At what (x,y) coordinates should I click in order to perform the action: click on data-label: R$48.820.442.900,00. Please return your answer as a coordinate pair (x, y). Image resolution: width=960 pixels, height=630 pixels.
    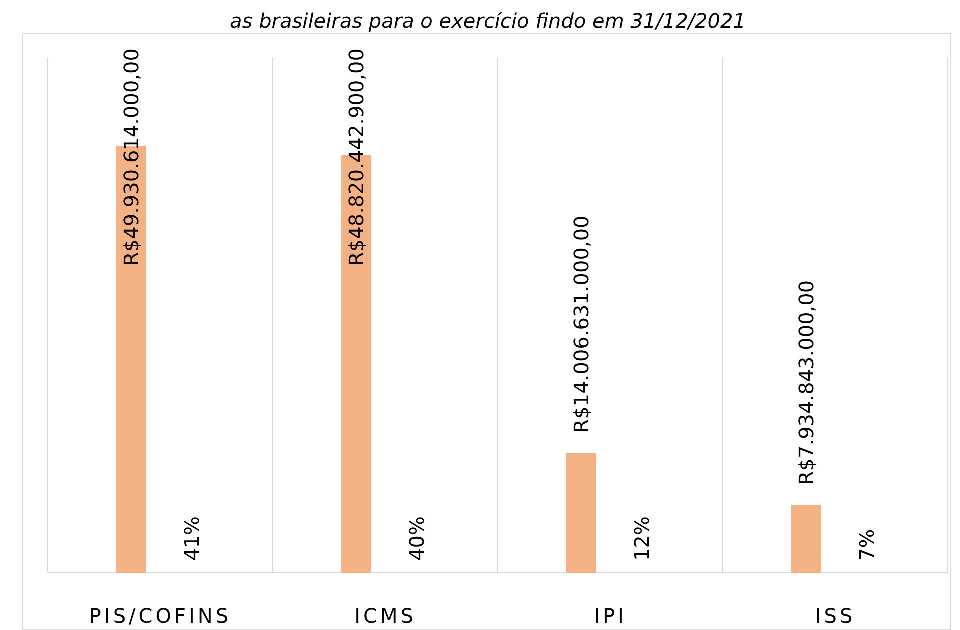
    Looking at the image, I should click on (356, 157).